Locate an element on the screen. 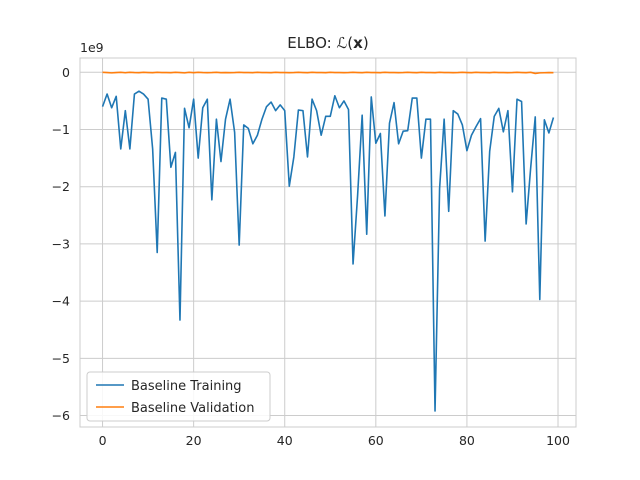 The height and width of the screenshot is (480, 640). y-axis-ticks: 0 −1 −2 −3 −4 −5 −6 is located at coordinates (61, 244).